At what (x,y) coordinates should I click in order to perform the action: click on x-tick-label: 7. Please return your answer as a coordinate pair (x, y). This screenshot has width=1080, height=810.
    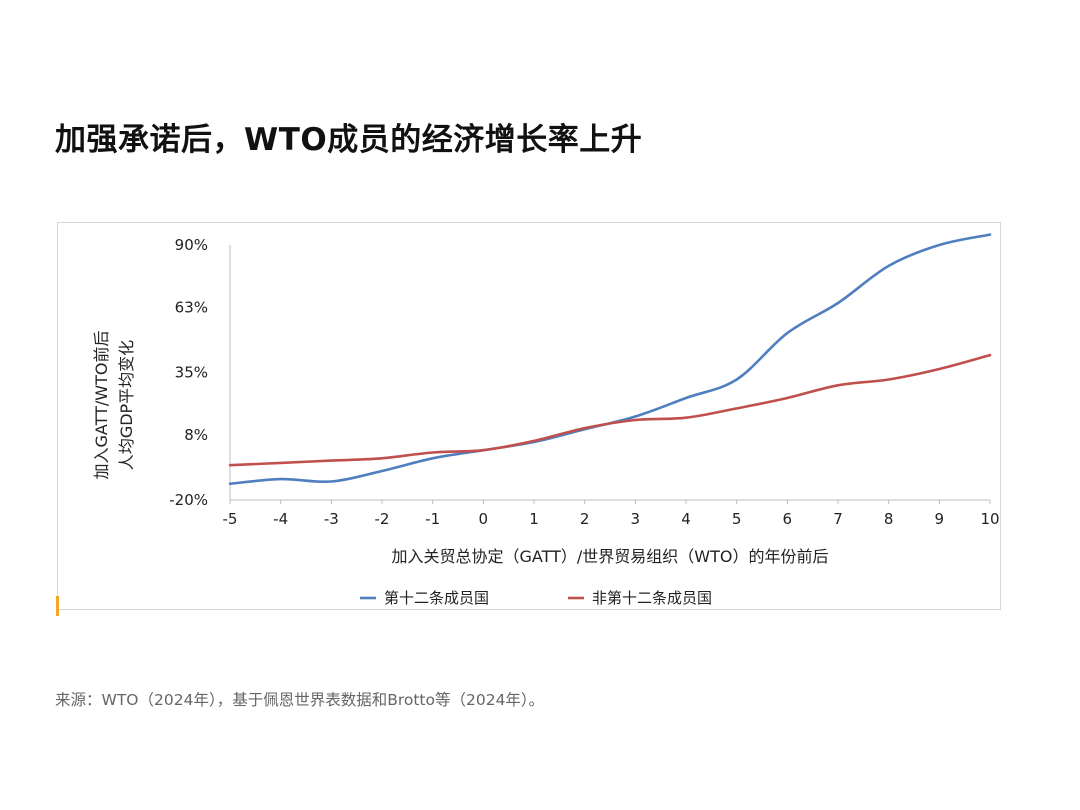
    Looking at the image, I should click on (838, 519).